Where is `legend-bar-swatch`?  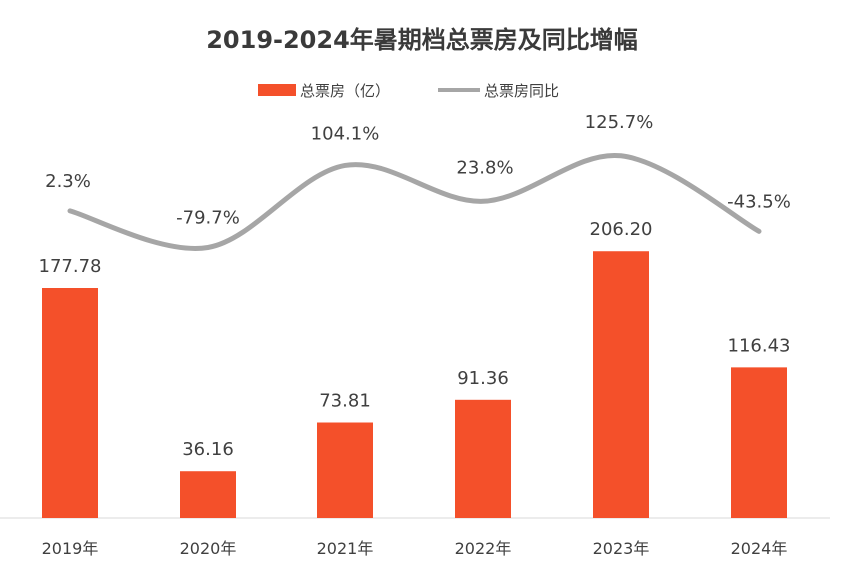
legend-bar-swatch is located at coordinates (277, 90).